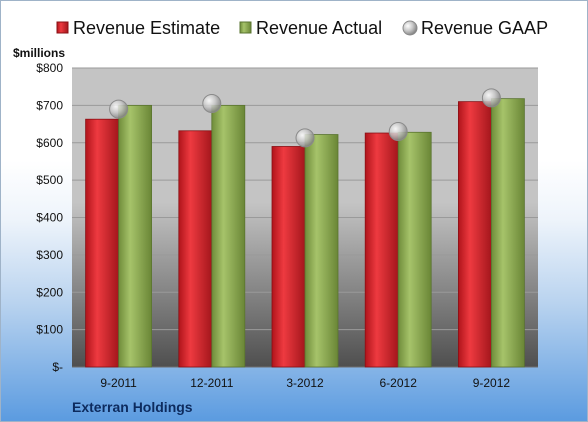 Image resolution: width=588 pixels, height=422 pixels. I want to click on legend-item-revenue-estimate: Revenue Estimate, so click(138, 28).